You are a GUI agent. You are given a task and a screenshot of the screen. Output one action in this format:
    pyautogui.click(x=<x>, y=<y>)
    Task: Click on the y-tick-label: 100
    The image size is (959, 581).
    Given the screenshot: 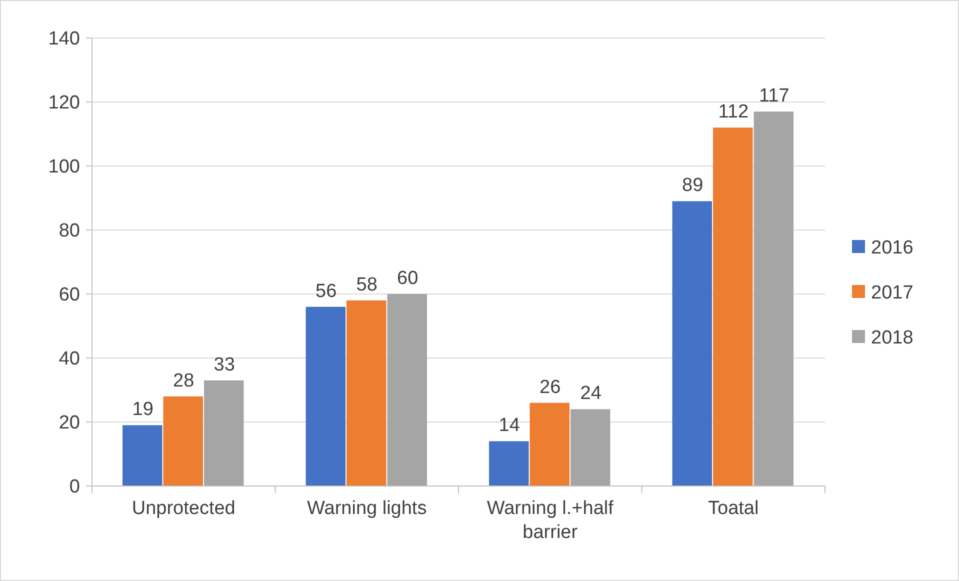 What is the action you would take?
    pyautogui.click(x=64, y=167)
    